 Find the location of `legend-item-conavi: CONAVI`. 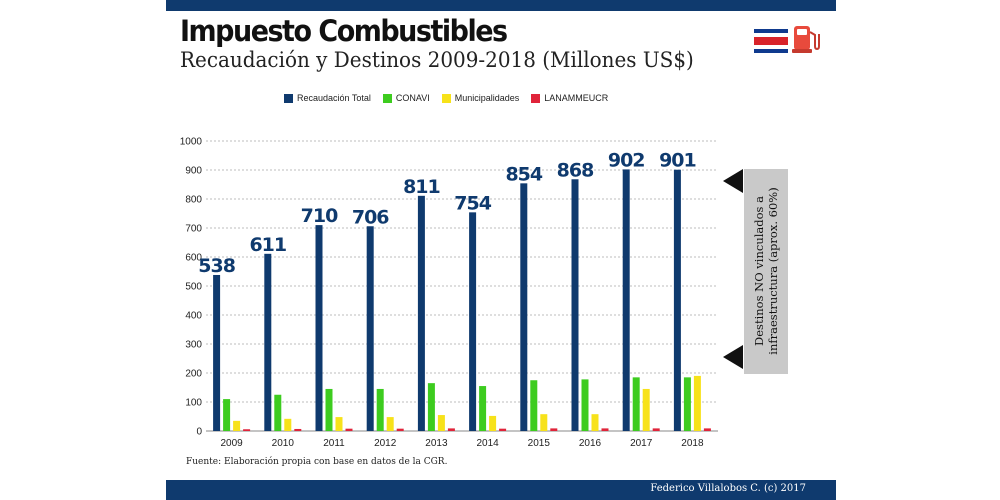

legend-item-conavi: CONAVI is located at coordinates (406, 98).